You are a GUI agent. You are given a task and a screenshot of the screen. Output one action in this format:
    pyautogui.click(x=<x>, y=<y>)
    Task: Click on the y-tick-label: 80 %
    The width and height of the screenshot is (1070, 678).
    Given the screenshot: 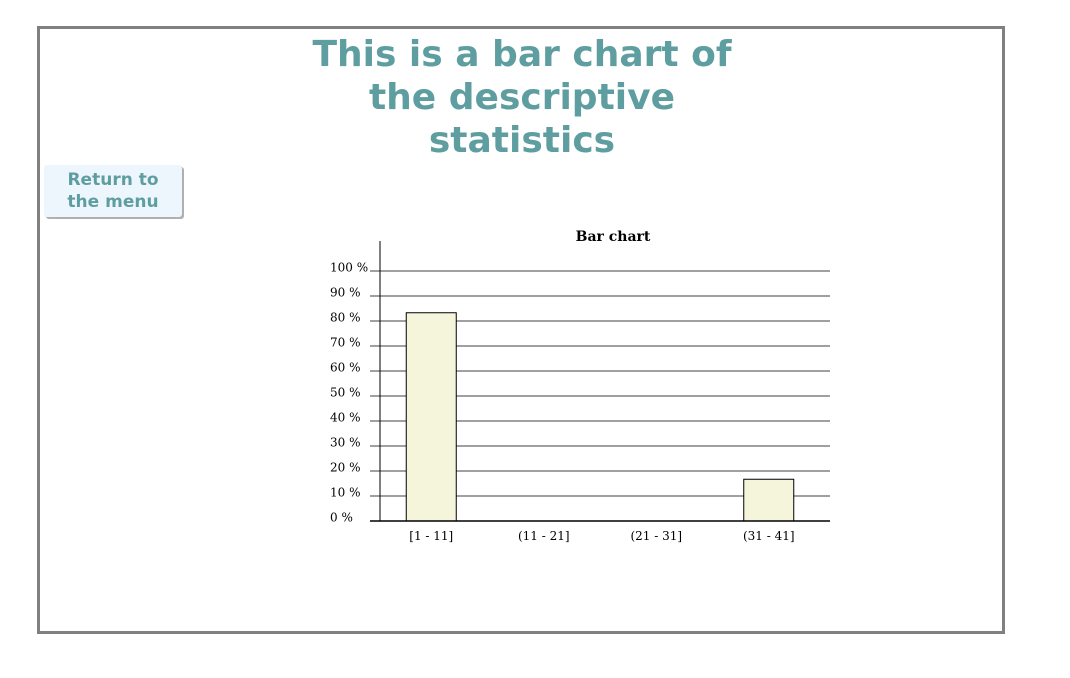 What is the action you would take?
    pyautogui.click(x=345, y=318)
    